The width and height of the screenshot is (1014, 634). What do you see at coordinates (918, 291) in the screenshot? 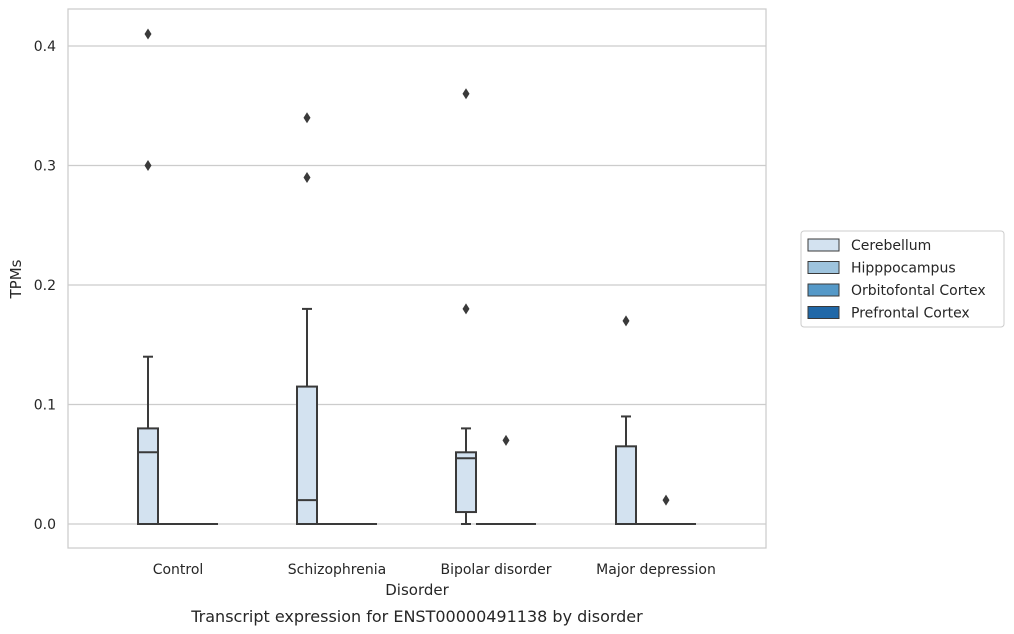
I see `legend-label: Orbitofontal Cortex` at bounding box center [918, 291].